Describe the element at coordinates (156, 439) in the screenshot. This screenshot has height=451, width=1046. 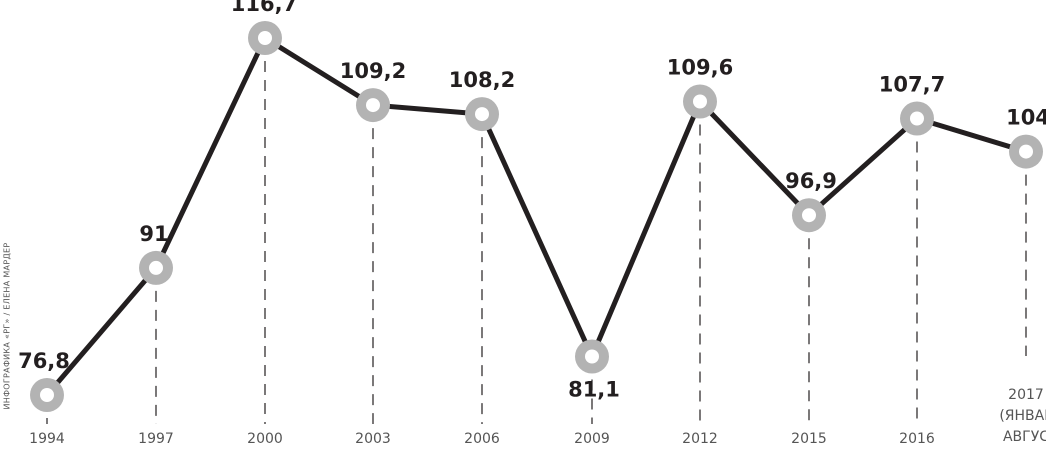
I see `x-tick-label: 1997` at that location.